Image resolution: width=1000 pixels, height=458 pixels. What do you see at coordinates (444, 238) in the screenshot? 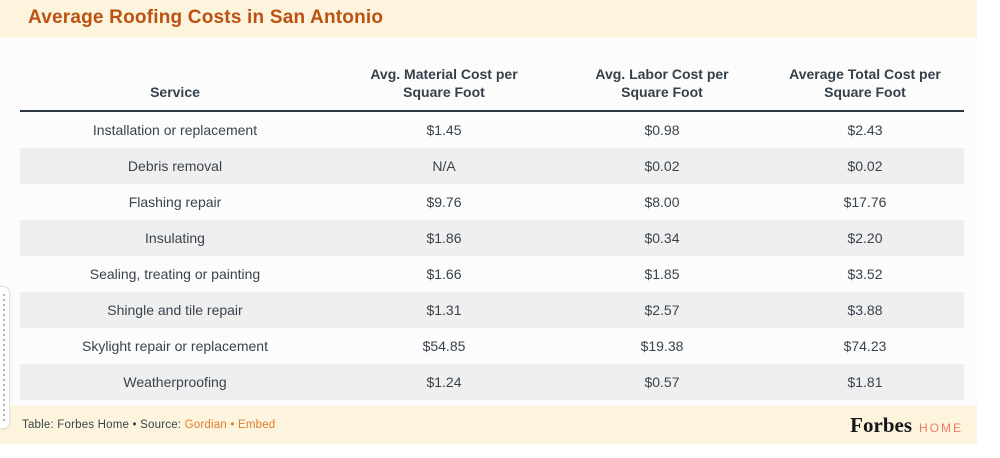
I see `cell-material: $1.86` at bounding box center [444, 238].